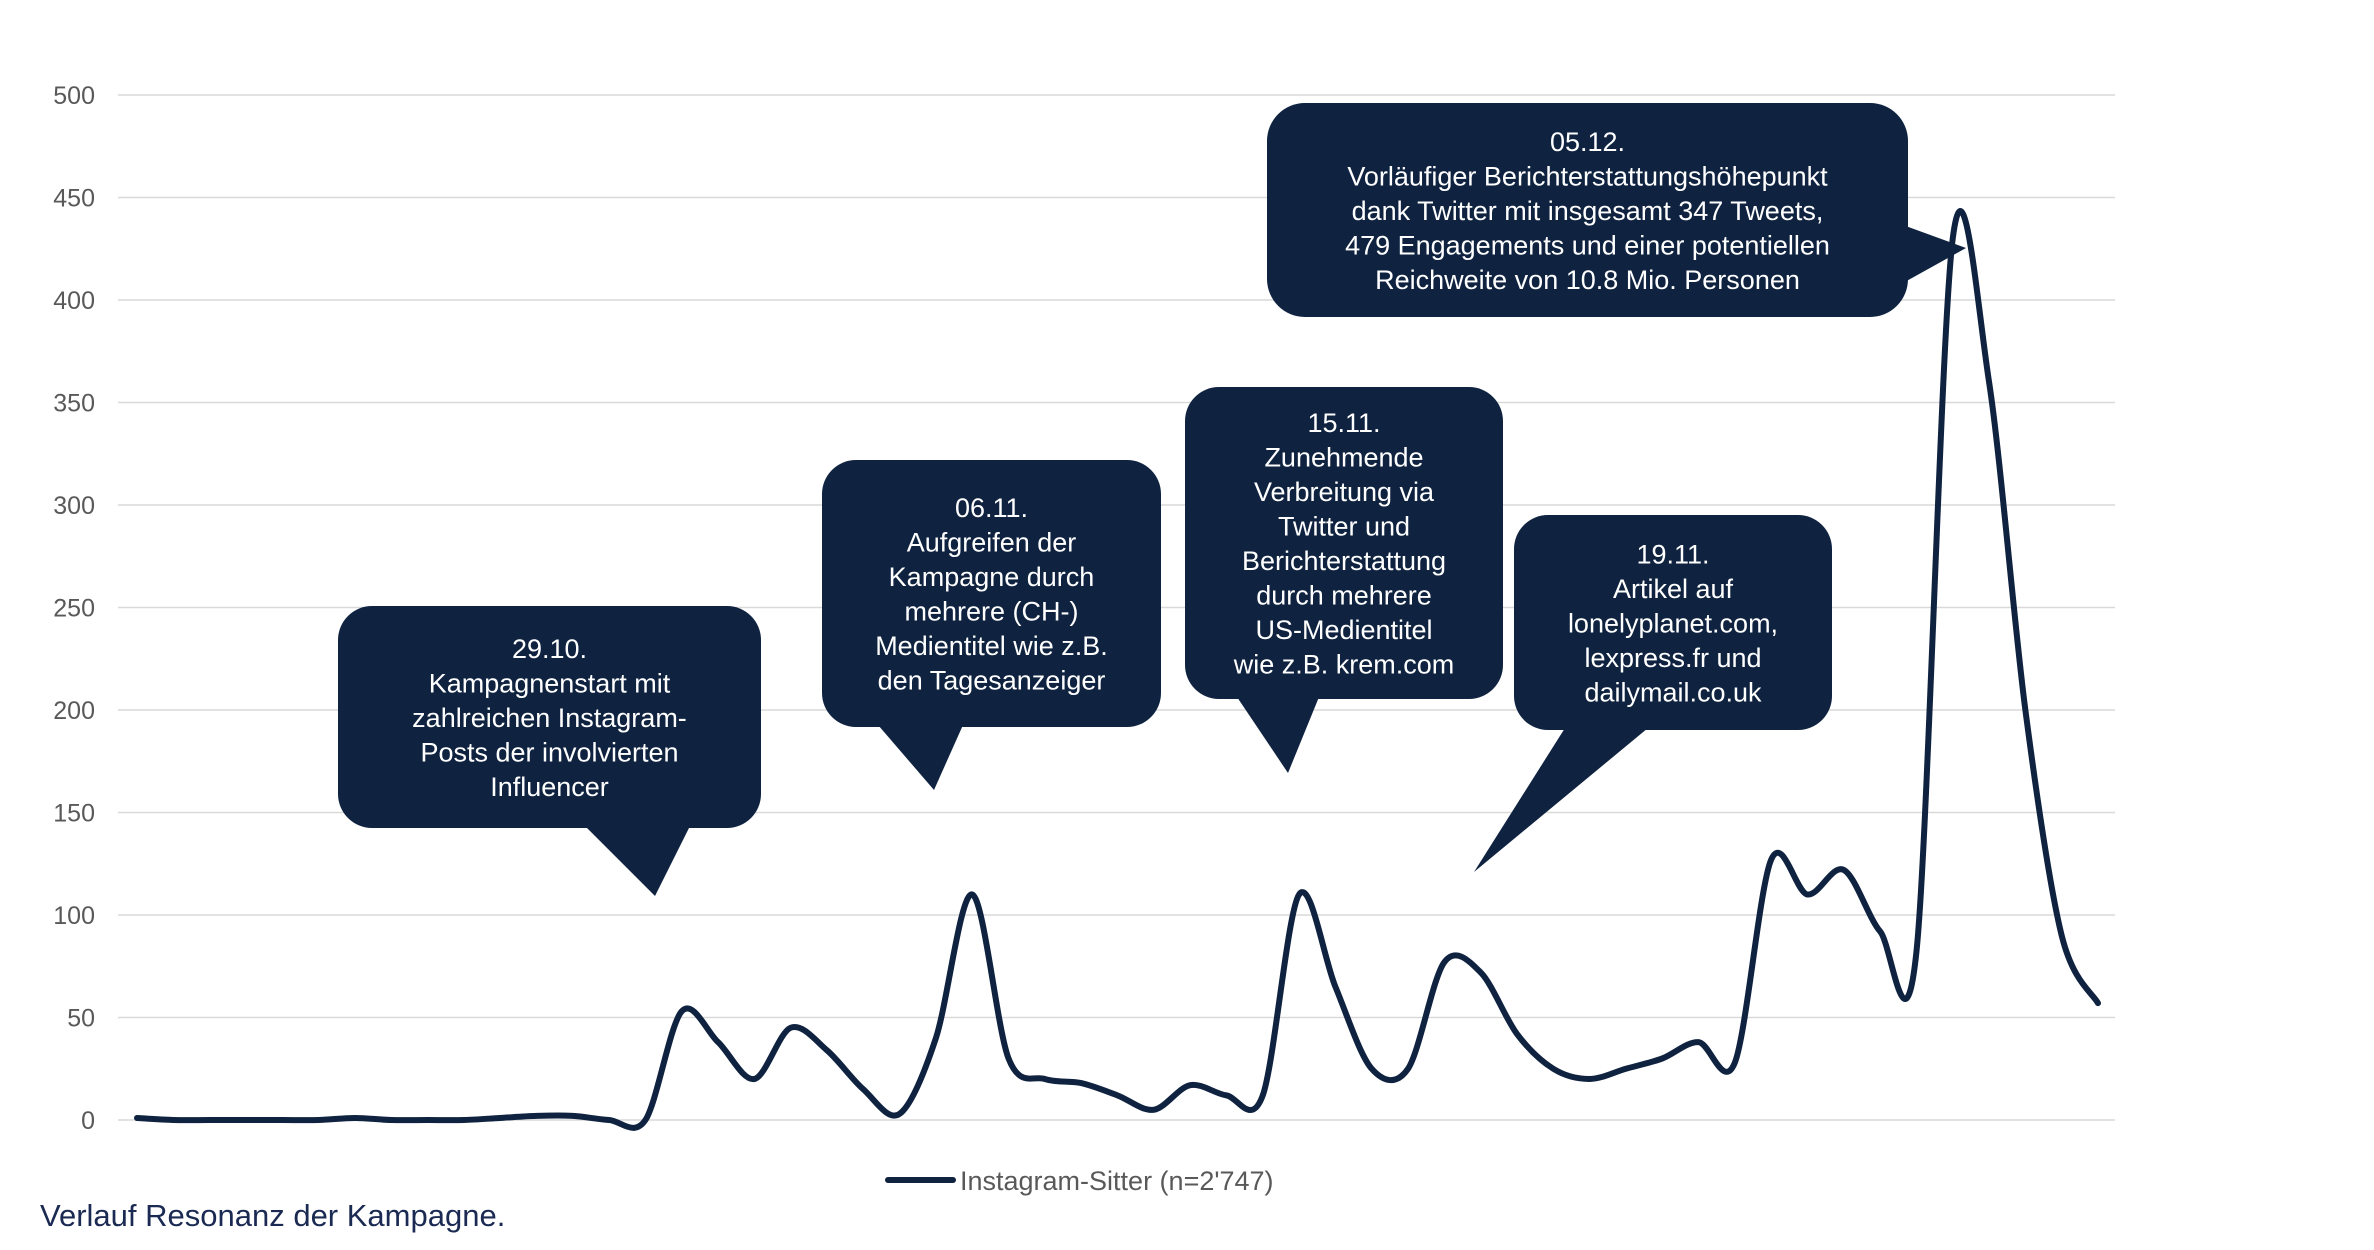 This screenshot has height=1250, width=2374. I want to click on annotation-text: Zunehmende, so click(1343, 458).